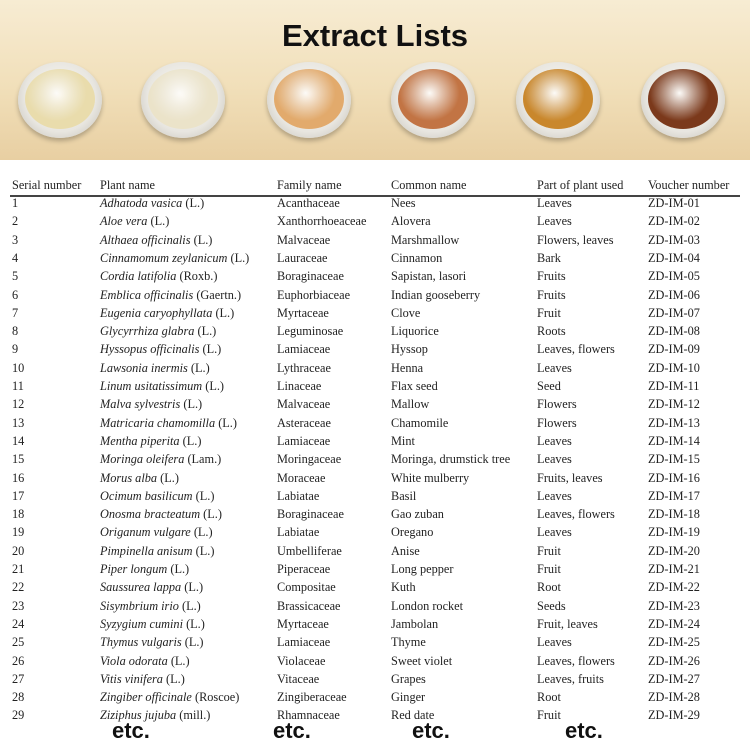 This screenshot has width=750, height=750. What do you see at coordinates (404, 495) in the screenshot?
I see `common-name: Basil` at bounding box center [404, 495].